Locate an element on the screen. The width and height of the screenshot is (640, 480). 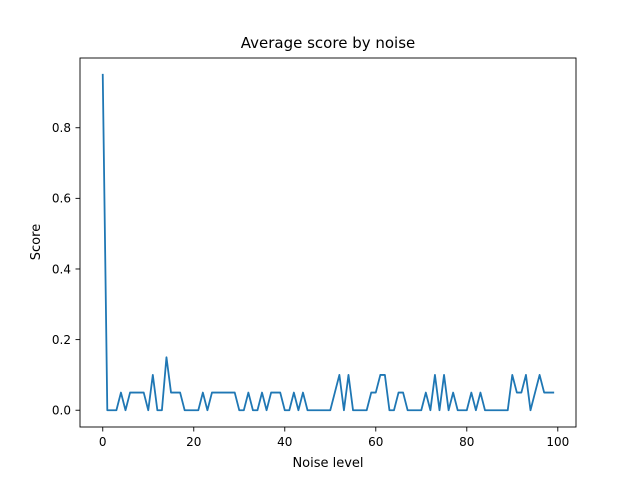
x-tick-label: 60 is located at coordinates (375, 442).